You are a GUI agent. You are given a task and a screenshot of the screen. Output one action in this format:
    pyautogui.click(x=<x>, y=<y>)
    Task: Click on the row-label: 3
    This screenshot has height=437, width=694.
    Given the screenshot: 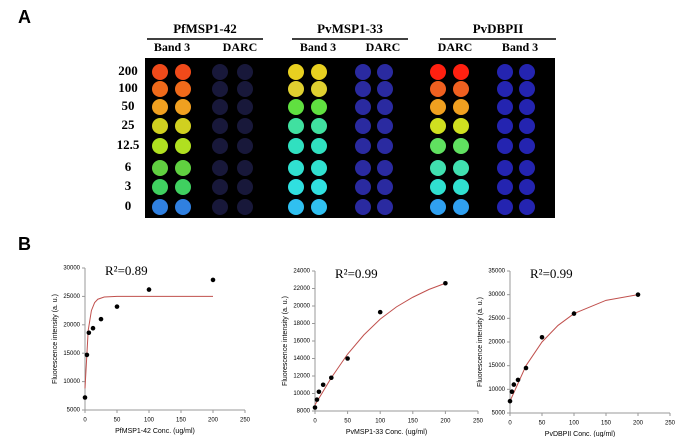 What is the action you would take?
    pyautogui.click(x=128, y=185)
    